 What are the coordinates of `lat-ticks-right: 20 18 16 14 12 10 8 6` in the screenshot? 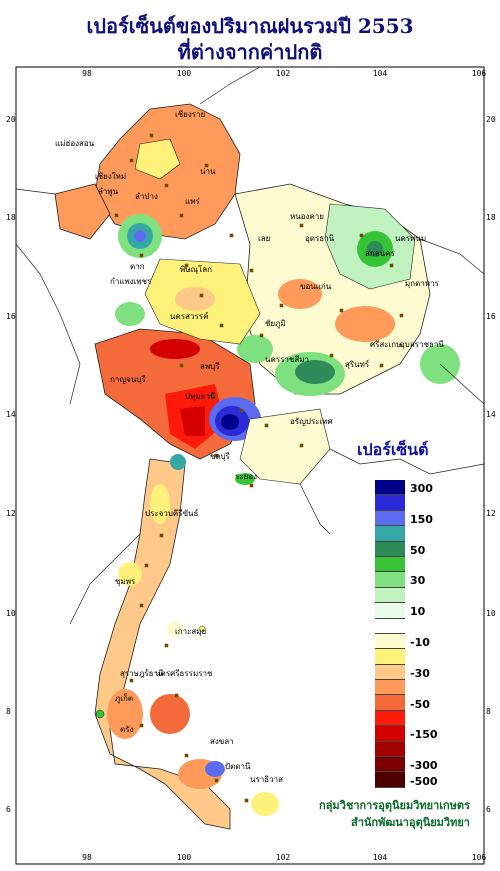 It's located at (491, 464).